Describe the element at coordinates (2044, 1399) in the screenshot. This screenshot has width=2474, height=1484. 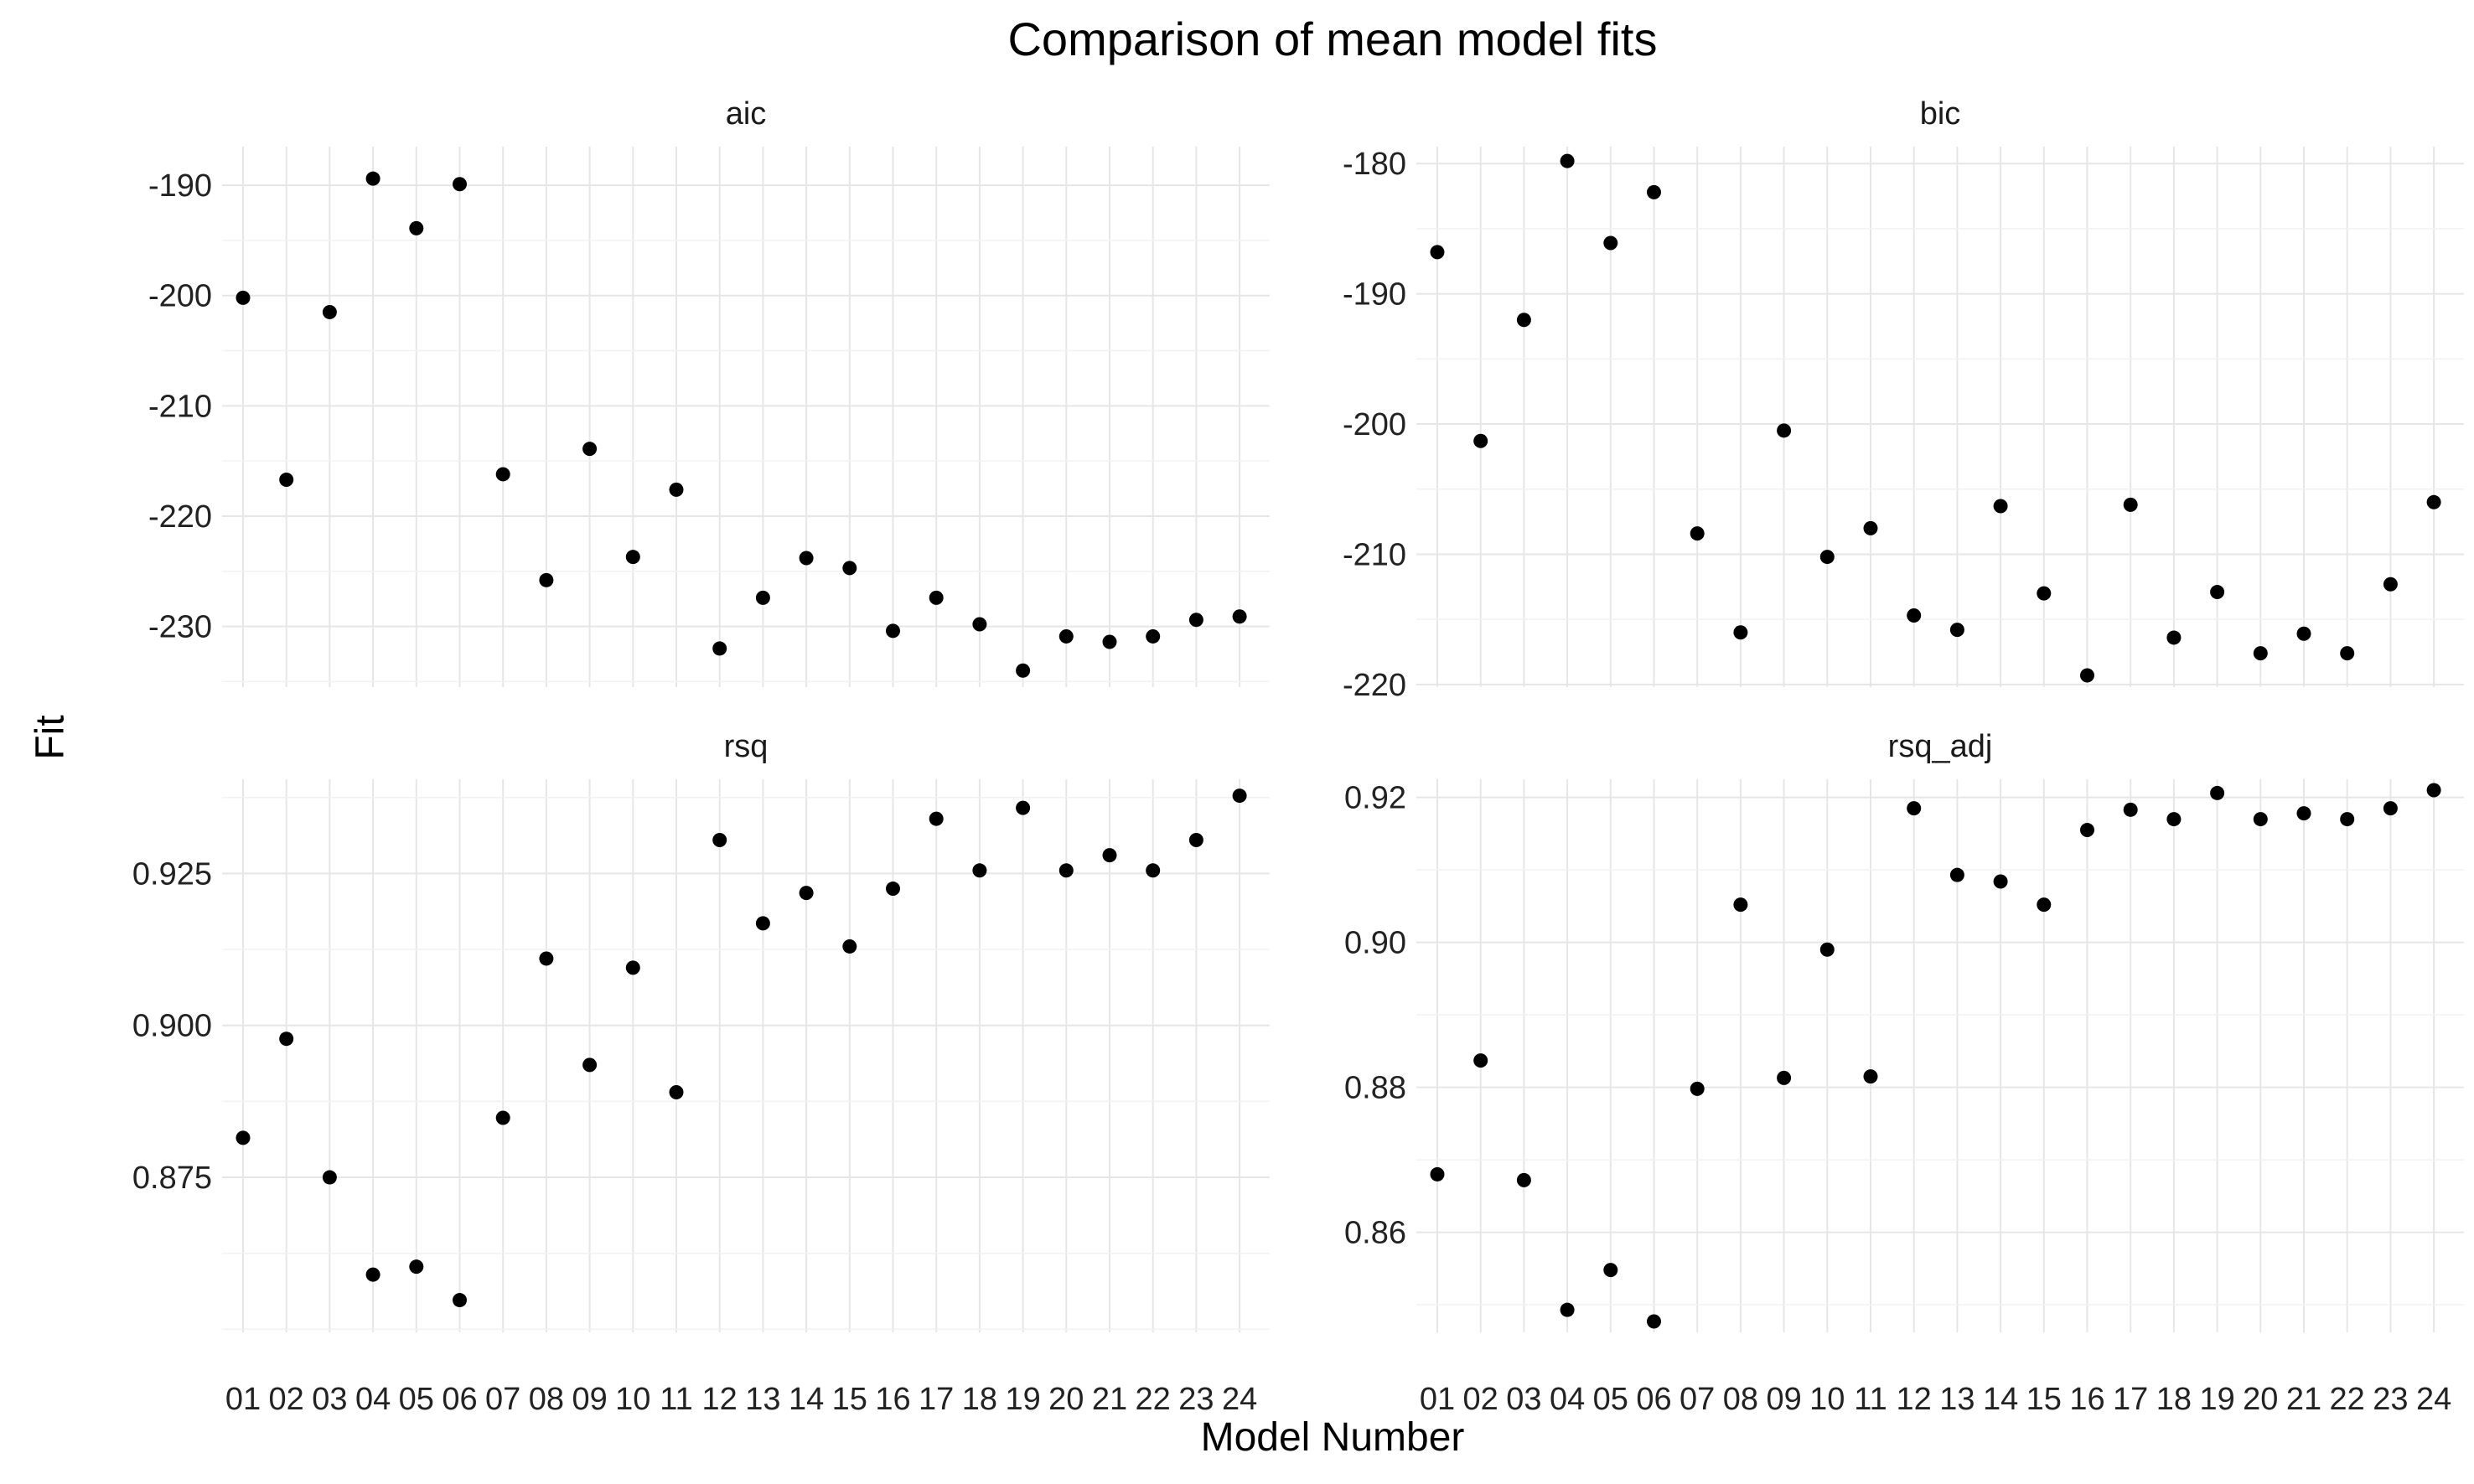
I see `x-tick-label: 15` at that location.